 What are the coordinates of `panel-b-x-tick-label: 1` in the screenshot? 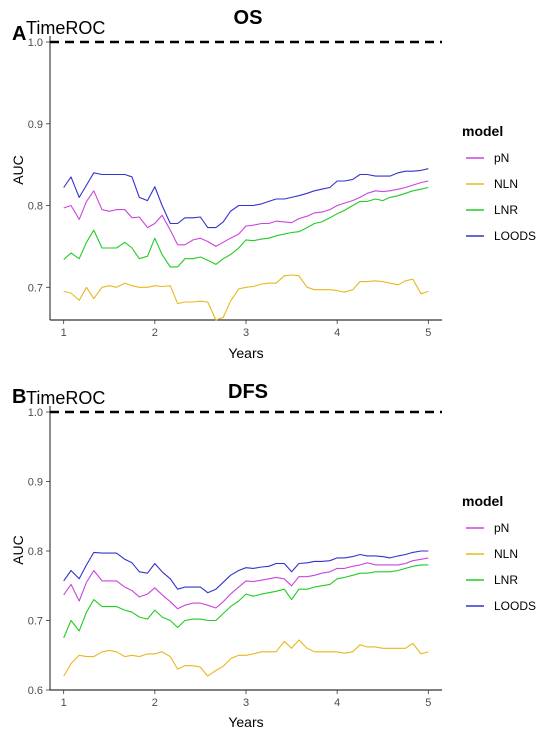 It's located at (64, 703).